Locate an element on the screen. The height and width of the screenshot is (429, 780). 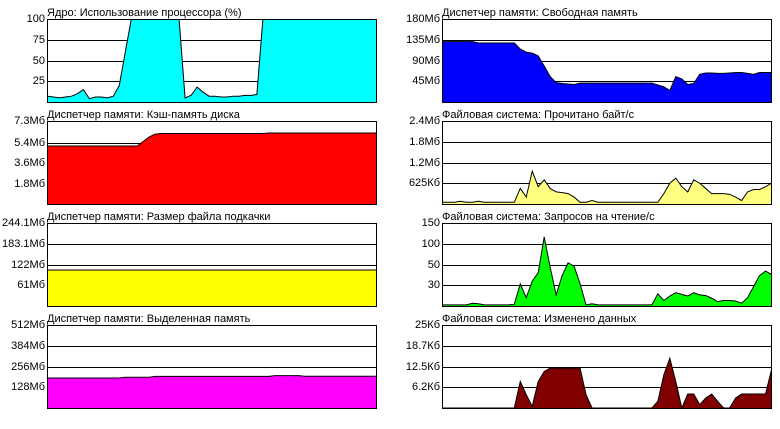
chart-3-plot is located at coordinates (212, 367).